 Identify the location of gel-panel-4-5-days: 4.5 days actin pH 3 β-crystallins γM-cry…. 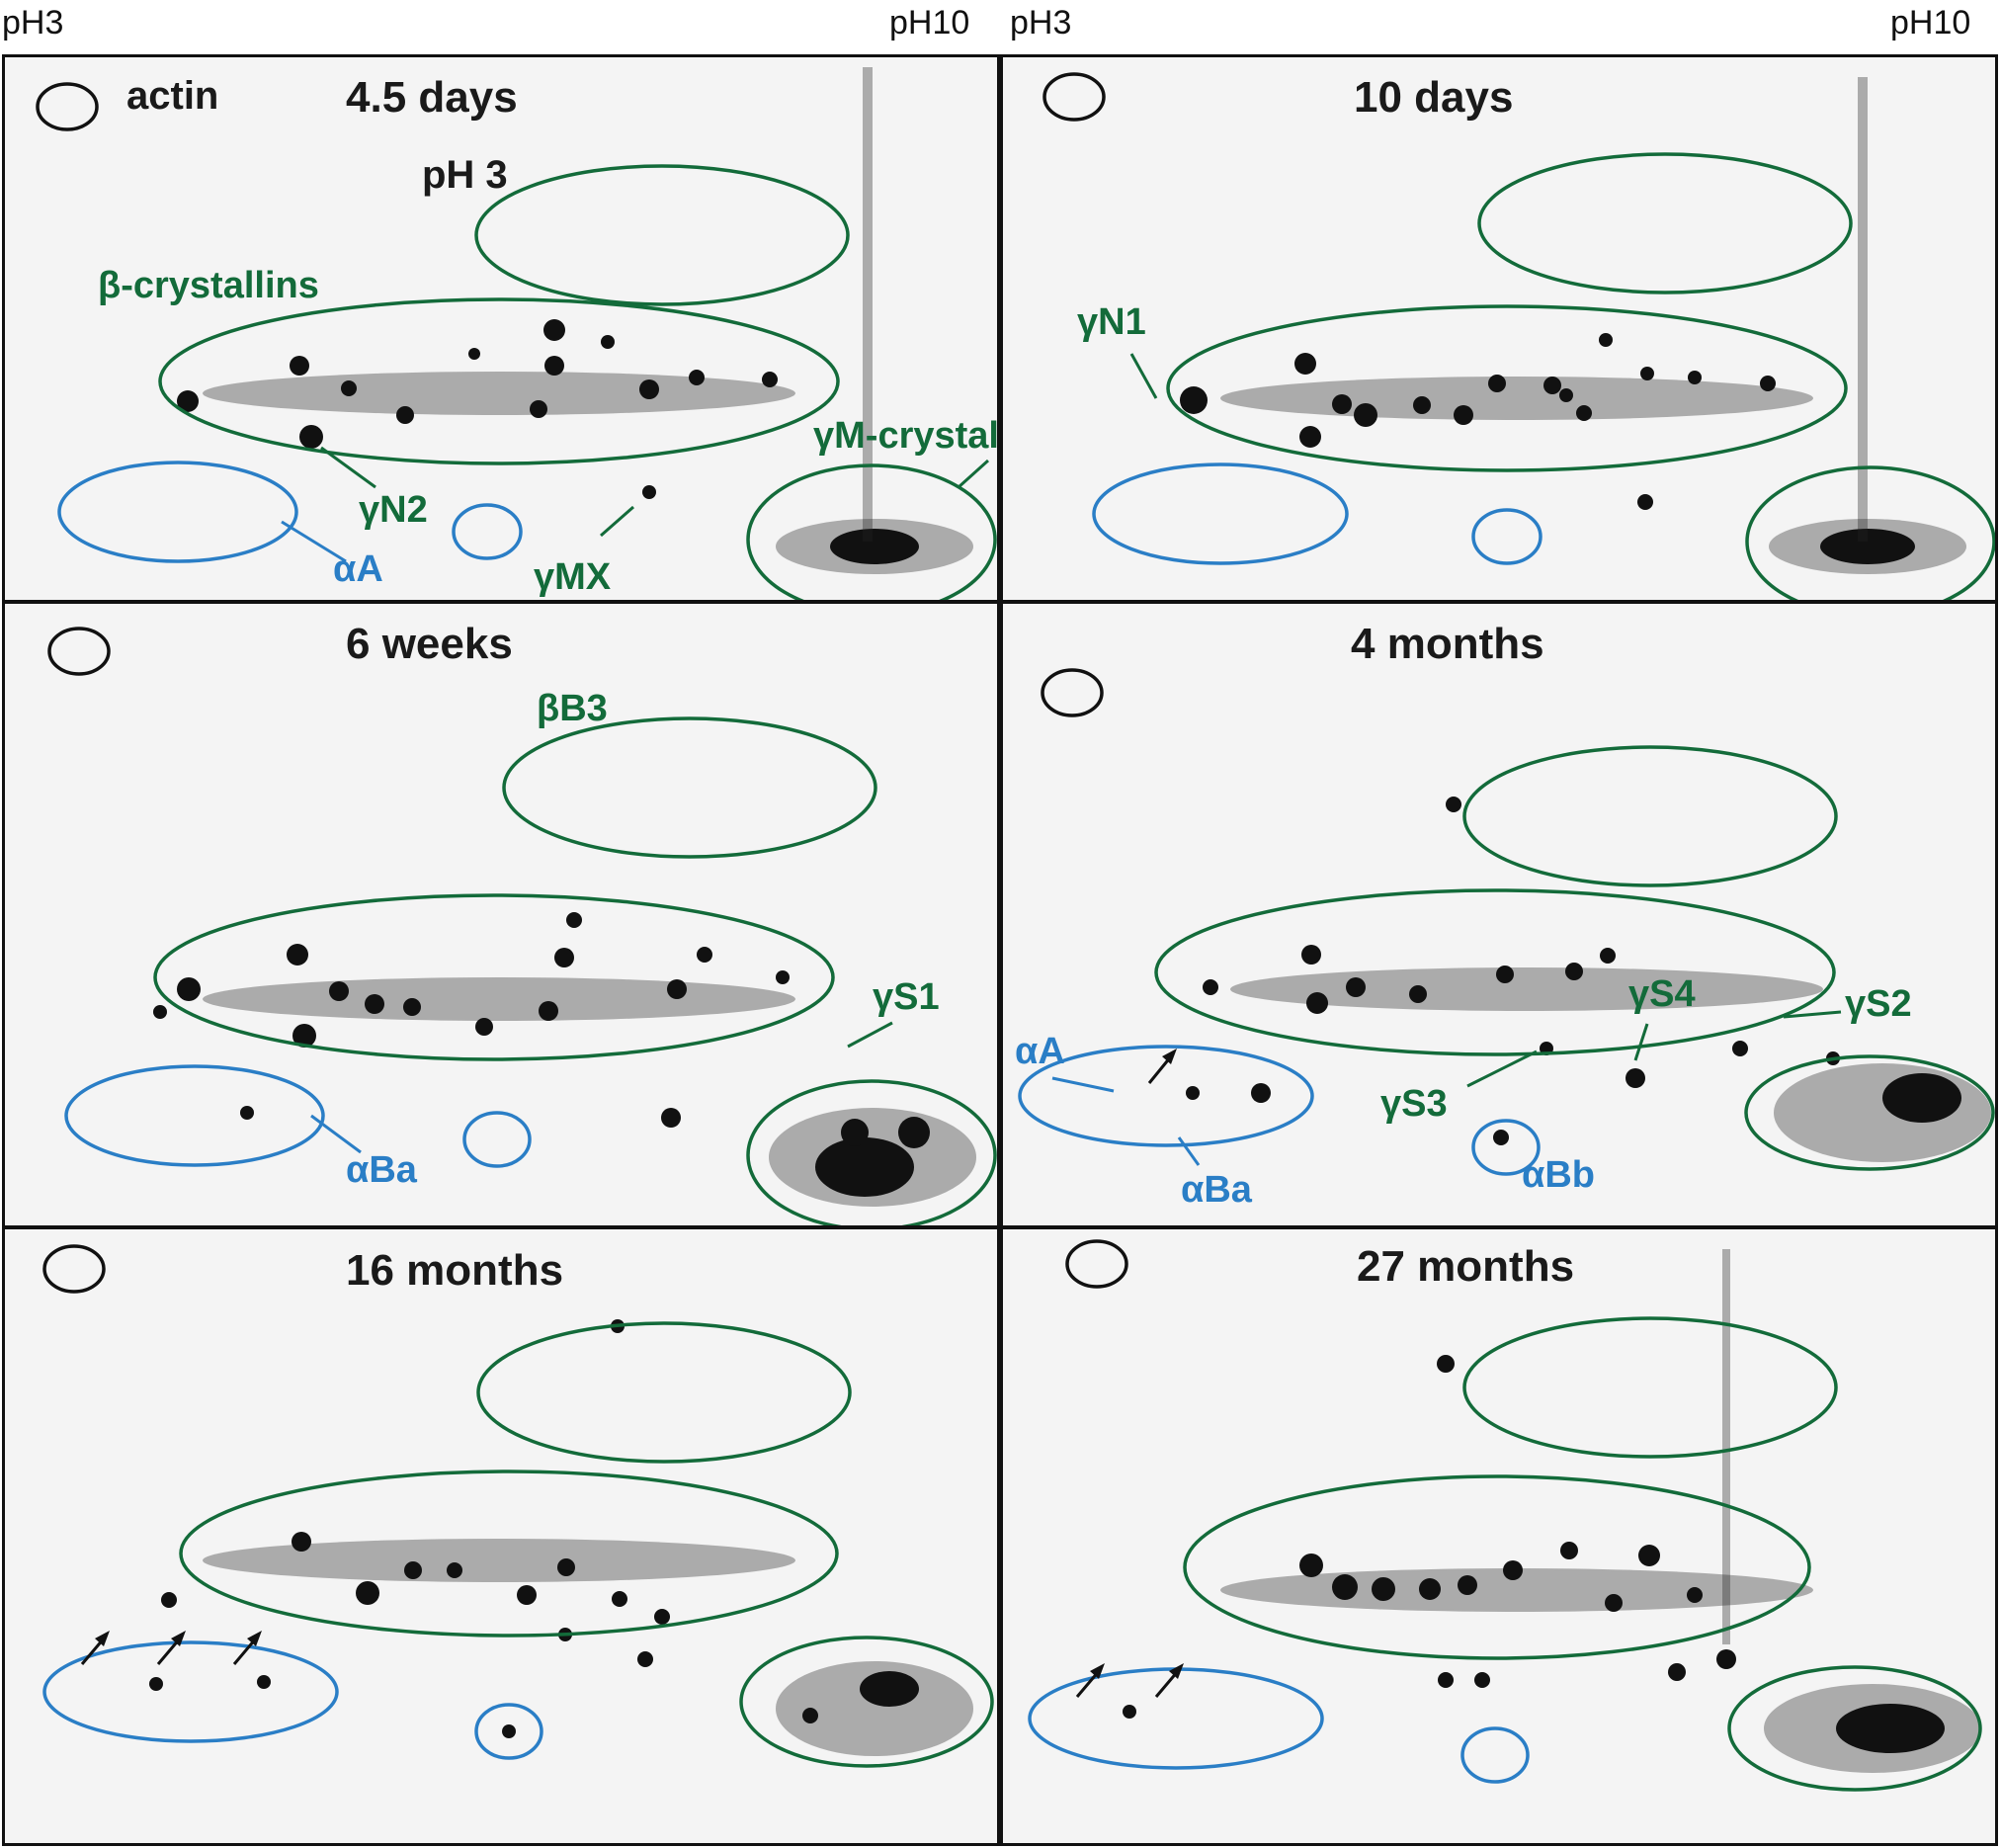
(501, 328).